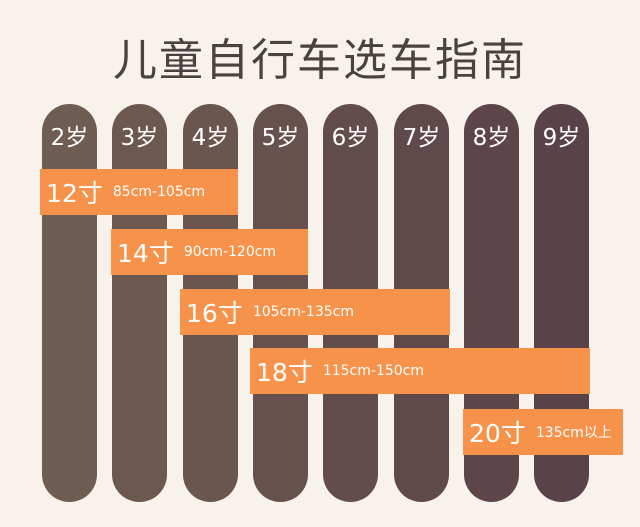 This screenshot has height=527, width=640. I want to click on bike-size-bar-14: 14寸 90cm-120cm, so click(209, 252).